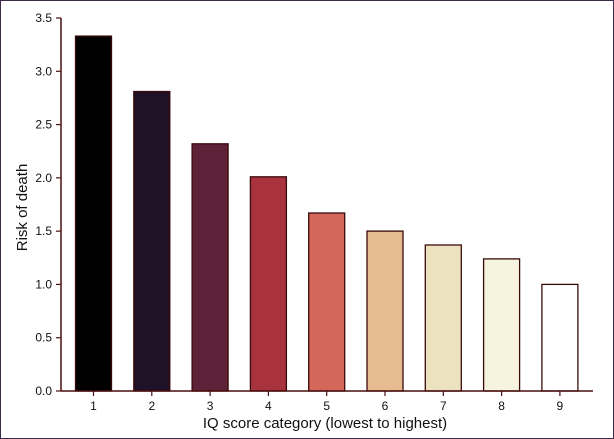 The image size is (614, 439). I want to click on x-tick-label: 8, so click(501, 406).